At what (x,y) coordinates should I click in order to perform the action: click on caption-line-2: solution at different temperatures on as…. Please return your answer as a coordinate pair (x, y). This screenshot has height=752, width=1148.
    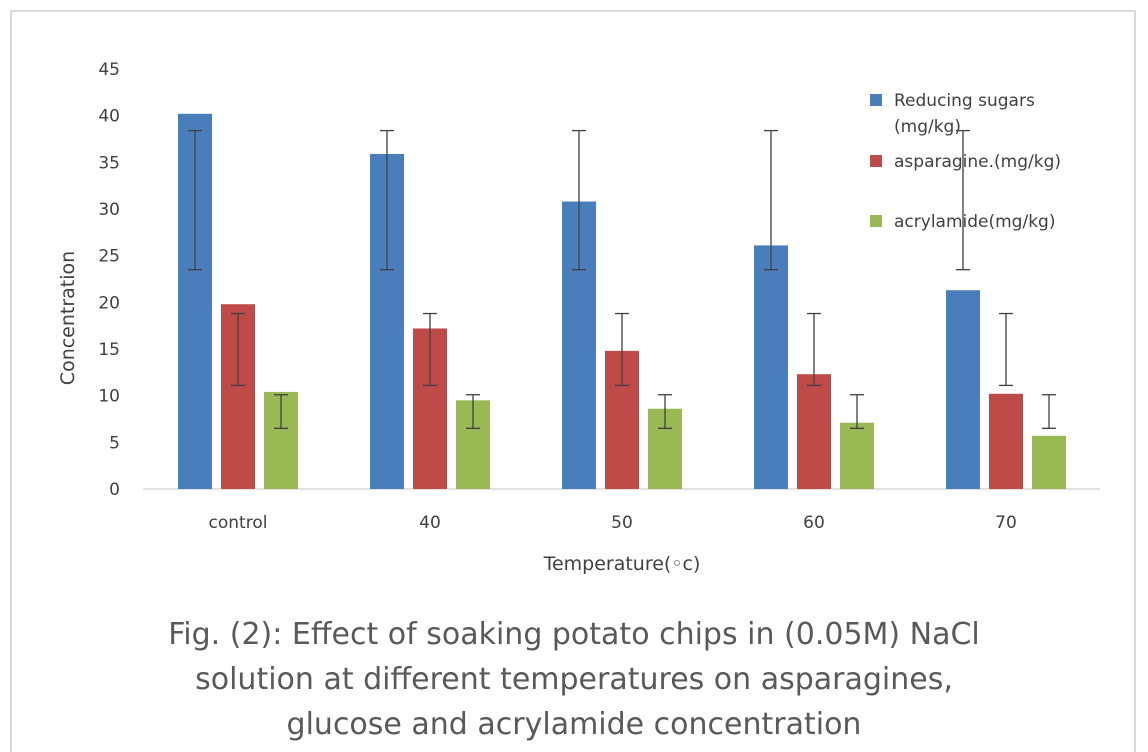
    Looking at the image, I should click on (574, 679).